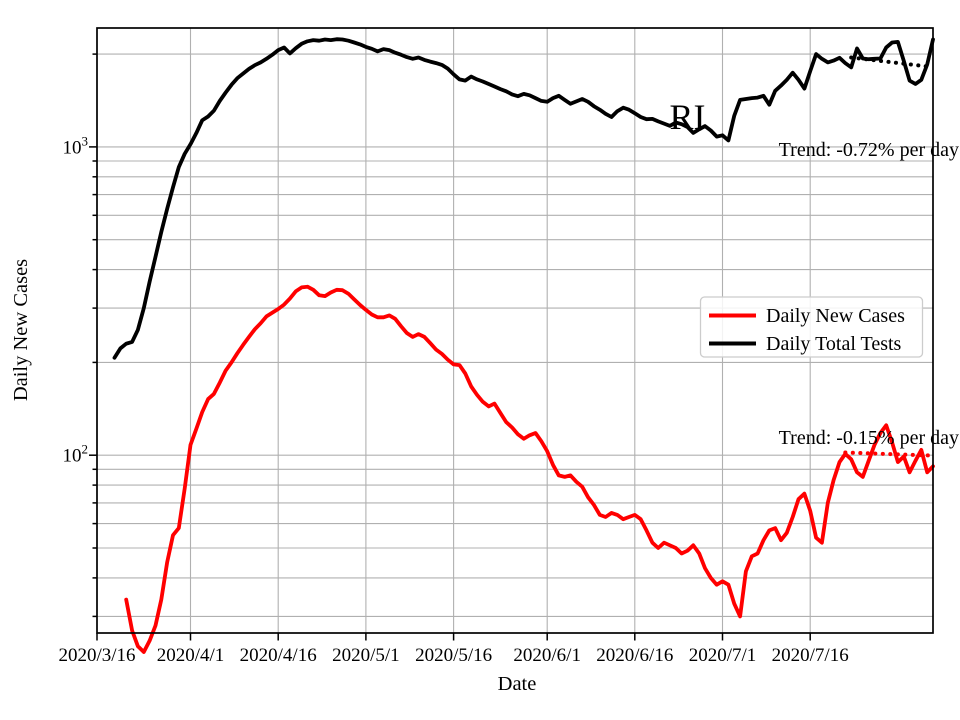 The height and width of the screenshot is (720, 960). Describe the element at coordinates (634, 655) in the screenshot. I see `x-tick-label-6: 2020/6/16` at that location.